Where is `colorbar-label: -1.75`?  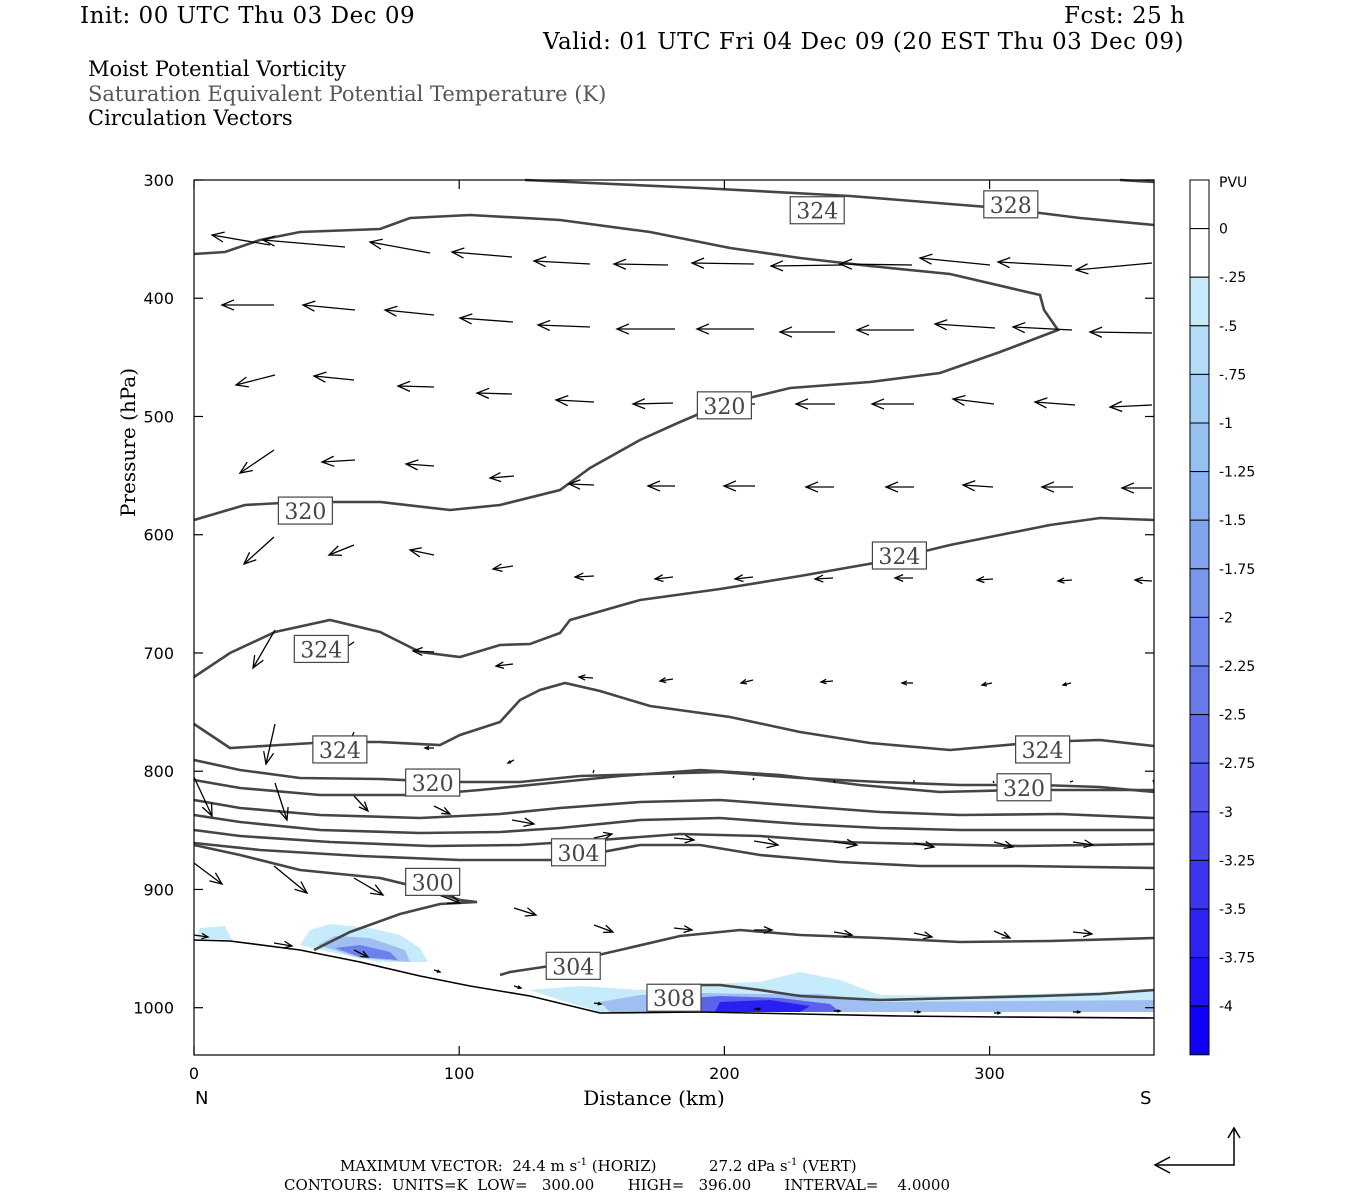
colorbar-label: -1.75 is located at coordinates (1237, 570).